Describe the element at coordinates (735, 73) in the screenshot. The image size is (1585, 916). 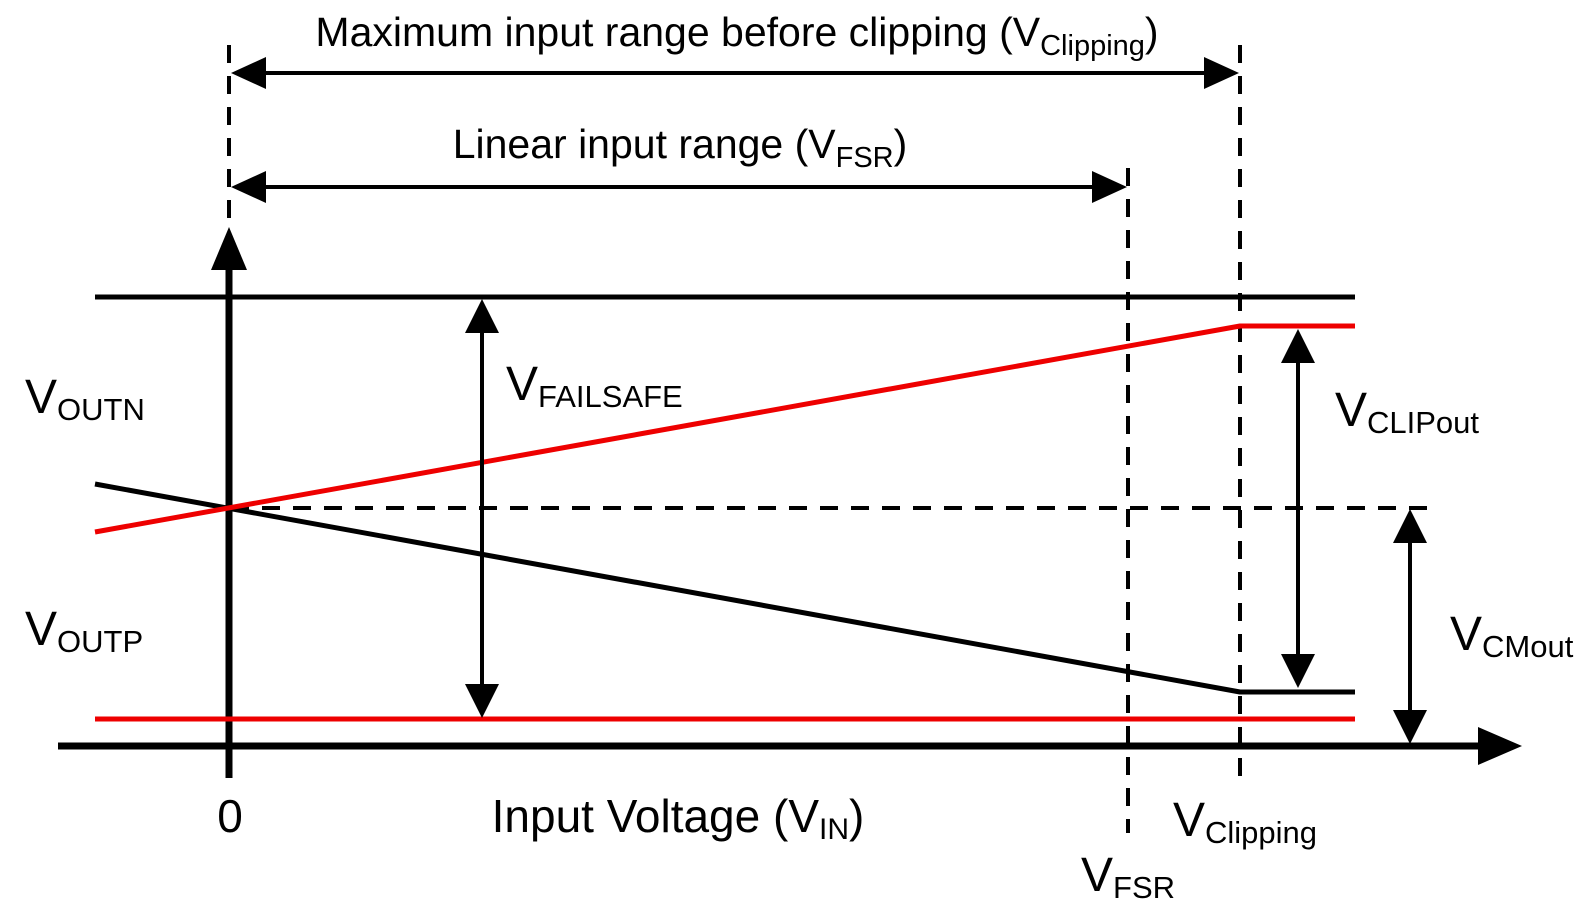
I see `max-input-range-arrow` at that location.